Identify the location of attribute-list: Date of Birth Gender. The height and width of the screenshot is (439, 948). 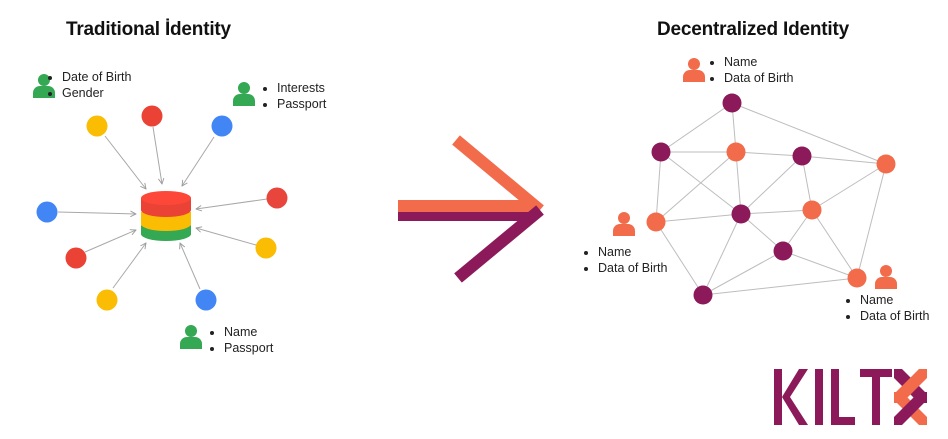
(87, 85).